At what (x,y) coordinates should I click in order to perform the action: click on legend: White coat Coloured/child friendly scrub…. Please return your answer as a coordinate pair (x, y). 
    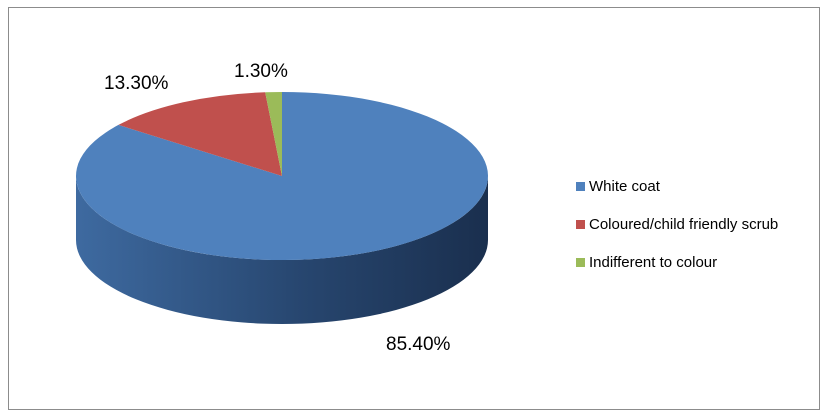
    Looking at the image, I should click on (677, 233).